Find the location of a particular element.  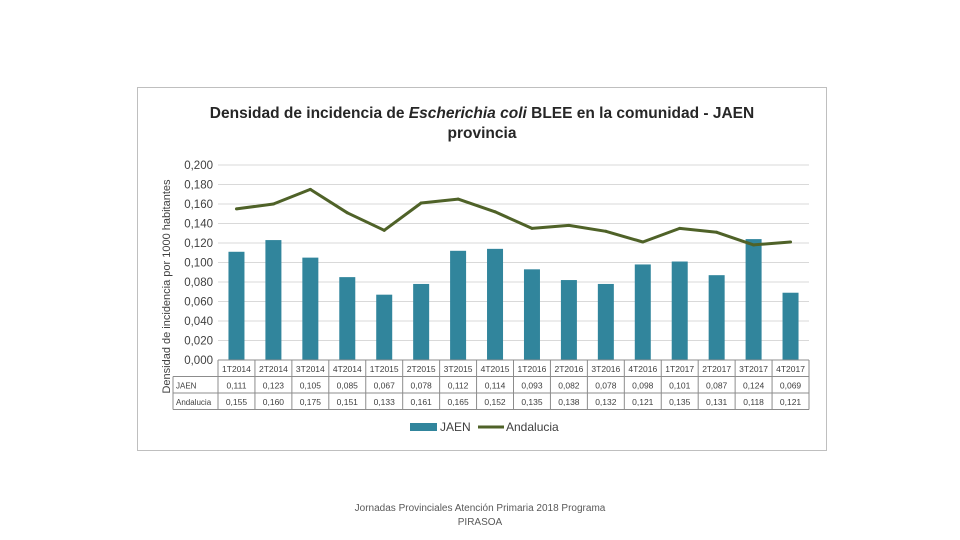

x-tick-label: 1T2015 is located at coordinates (384, 369).